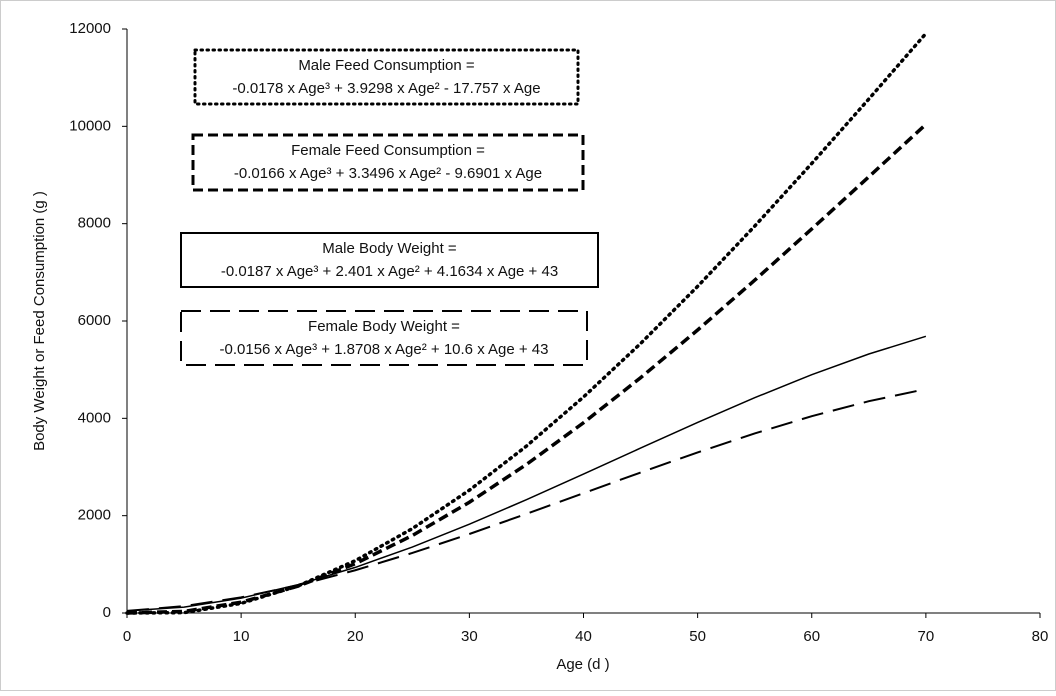 This screenshot has width=1056, height=696. I want to click on y-tick-label: 0, so click(107, 612).